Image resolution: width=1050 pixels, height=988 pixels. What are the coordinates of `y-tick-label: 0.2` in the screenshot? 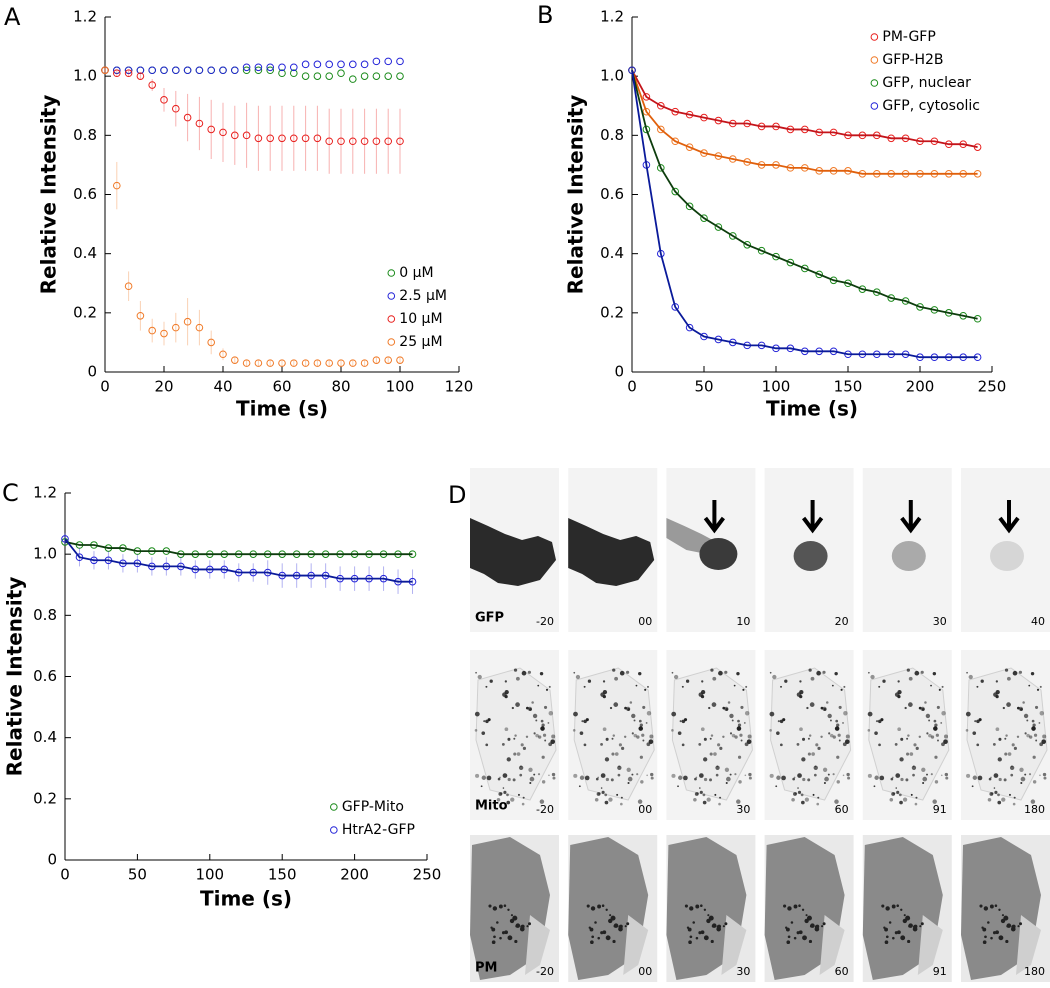 It's located at (45, 798).